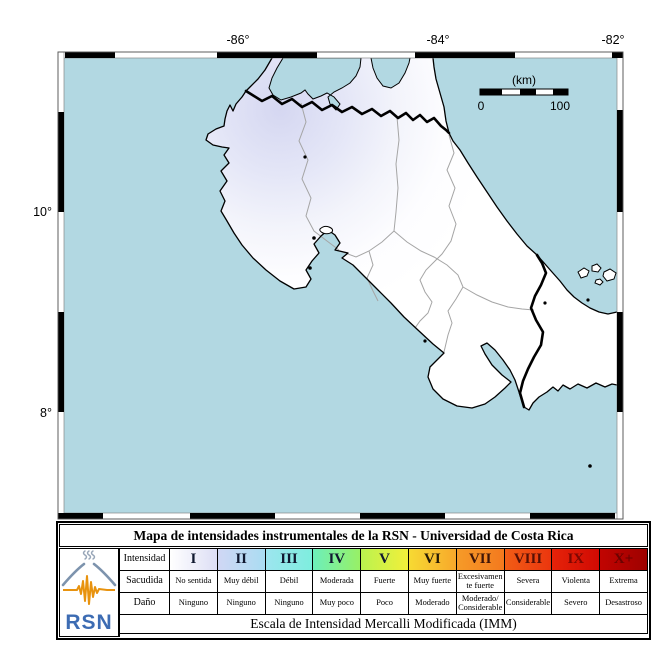 The width and height of the screenshot is (653, 653). Describe the element at coordinates (289, 582) in the screenshot. I see `shaking-cell-III: Débil` at that location.